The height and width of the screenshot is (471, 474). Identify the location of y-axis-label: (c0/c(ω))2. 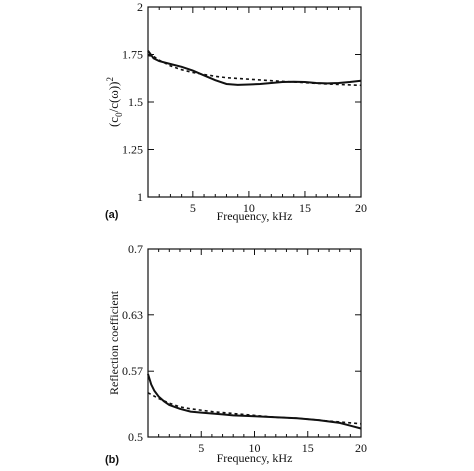
(114, 102).